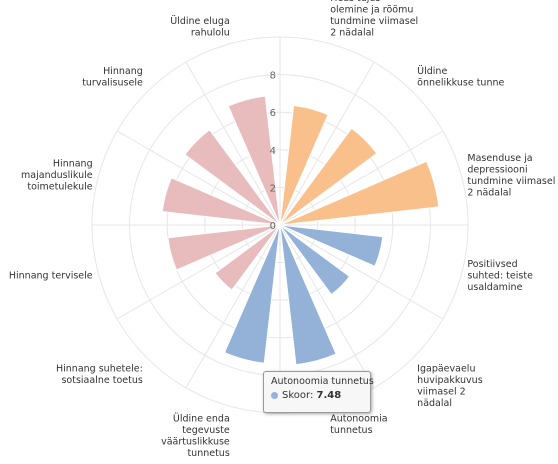 The height and width of the screenshot is (464, 558). What do you see at coordinates (460, 77) in the screenshot?
I see `category-label: Üldine õnnelikkuse tunne` at bounding box center [460, 77].